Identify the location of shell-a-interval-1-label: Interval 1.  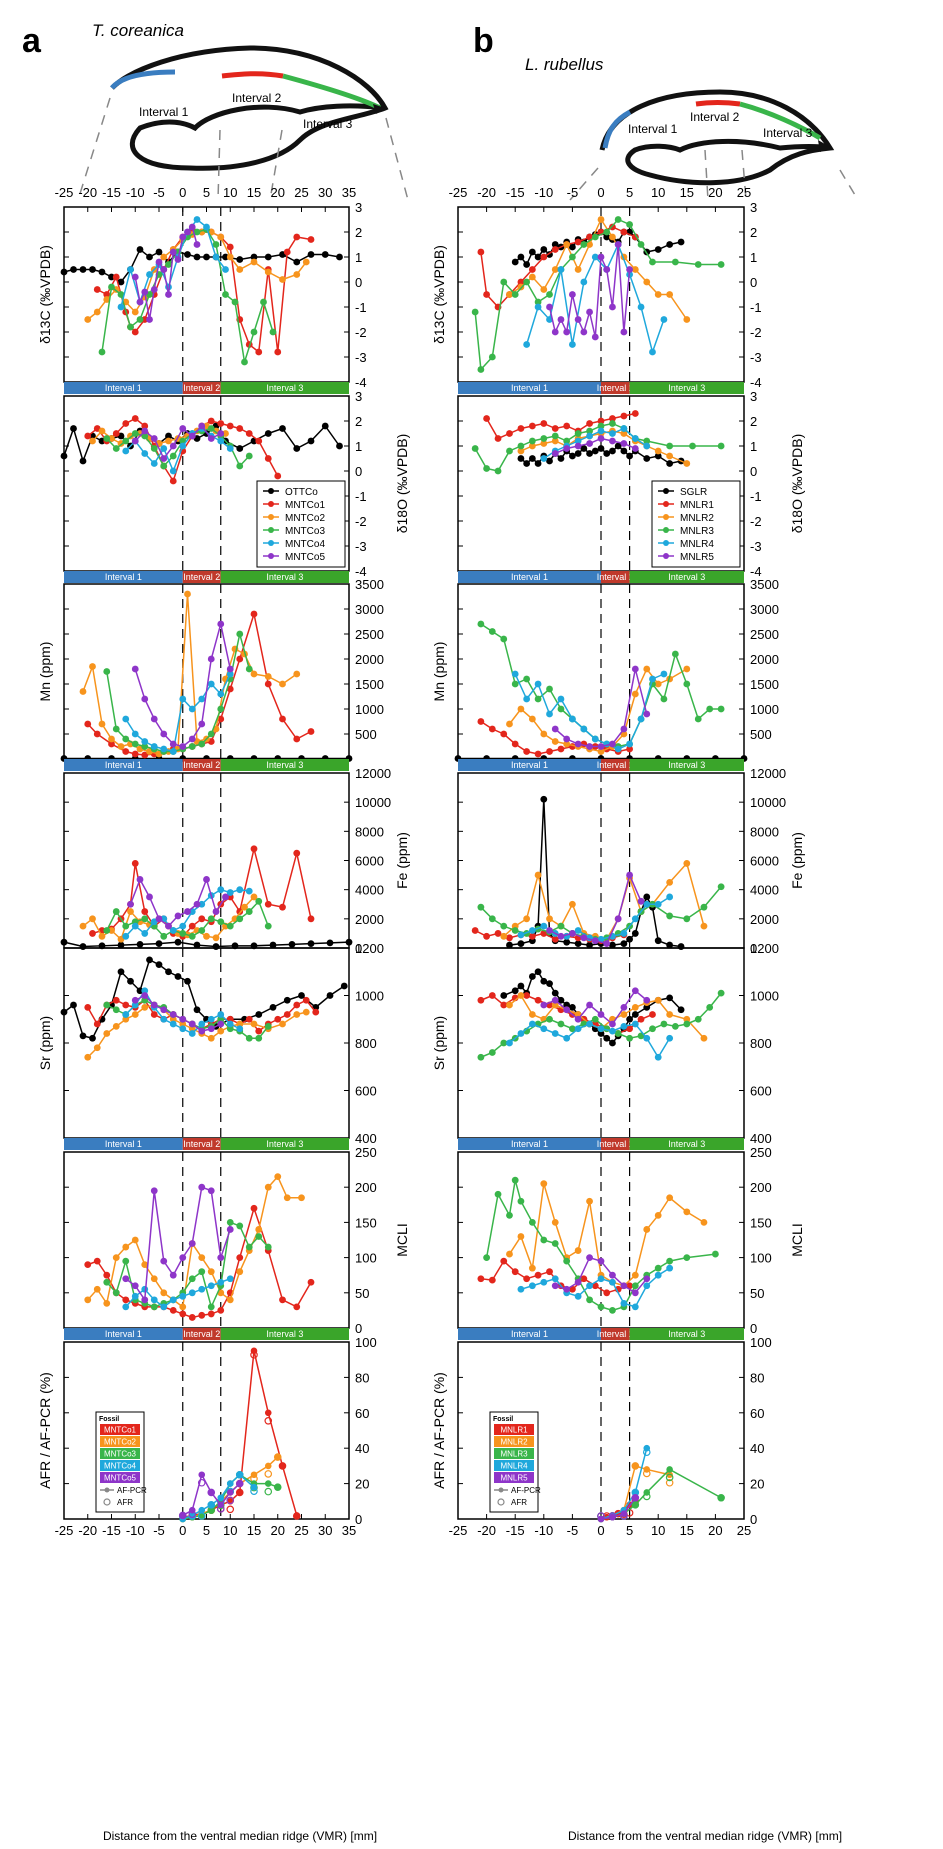
(164, 112).